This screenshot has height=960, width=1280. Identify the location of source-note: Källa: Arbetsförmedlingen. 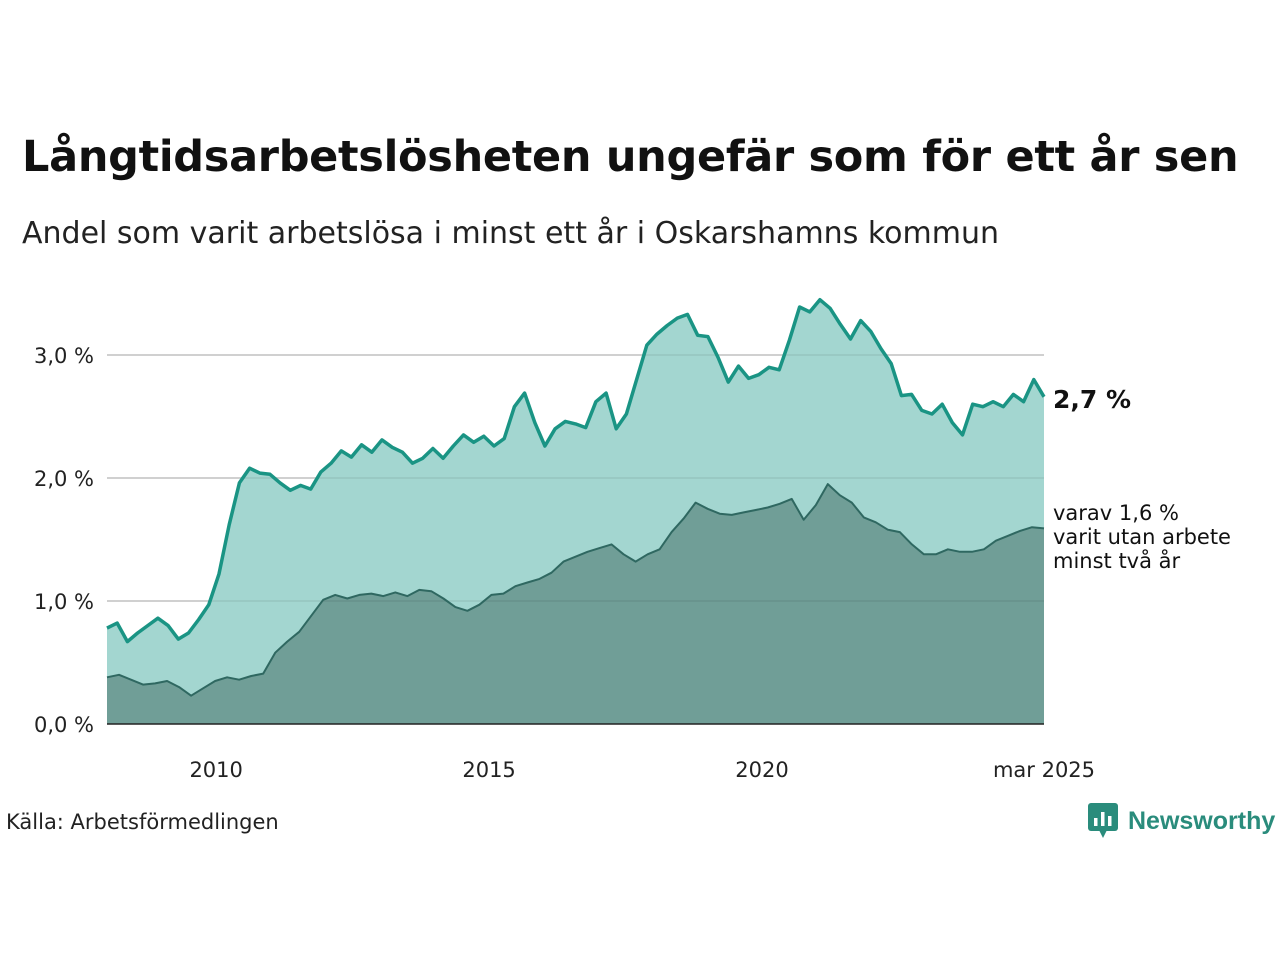
(142, 822).